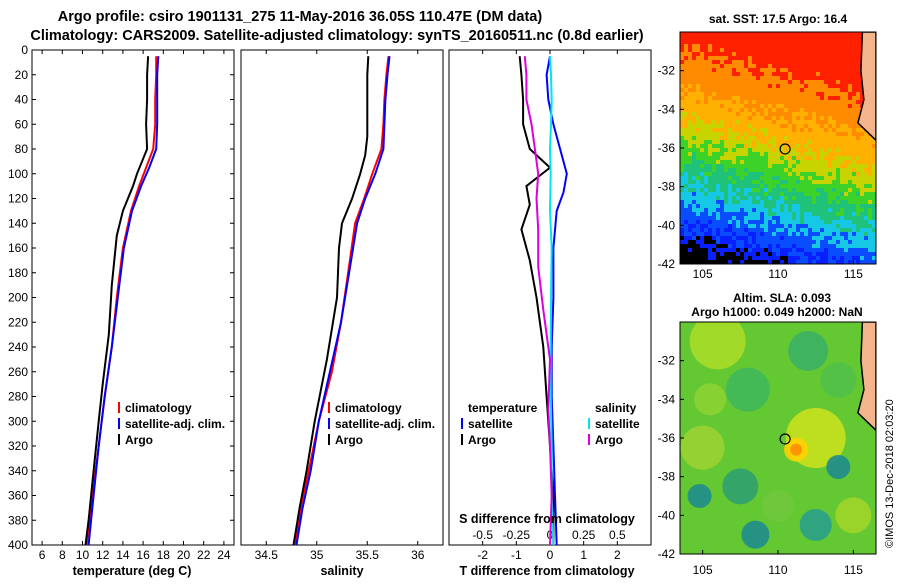  Describe the element at coordinates (381, 424) in the screenshot. I see `salinity-legend: climatology satellite-adj. clim. Argo` at that location.